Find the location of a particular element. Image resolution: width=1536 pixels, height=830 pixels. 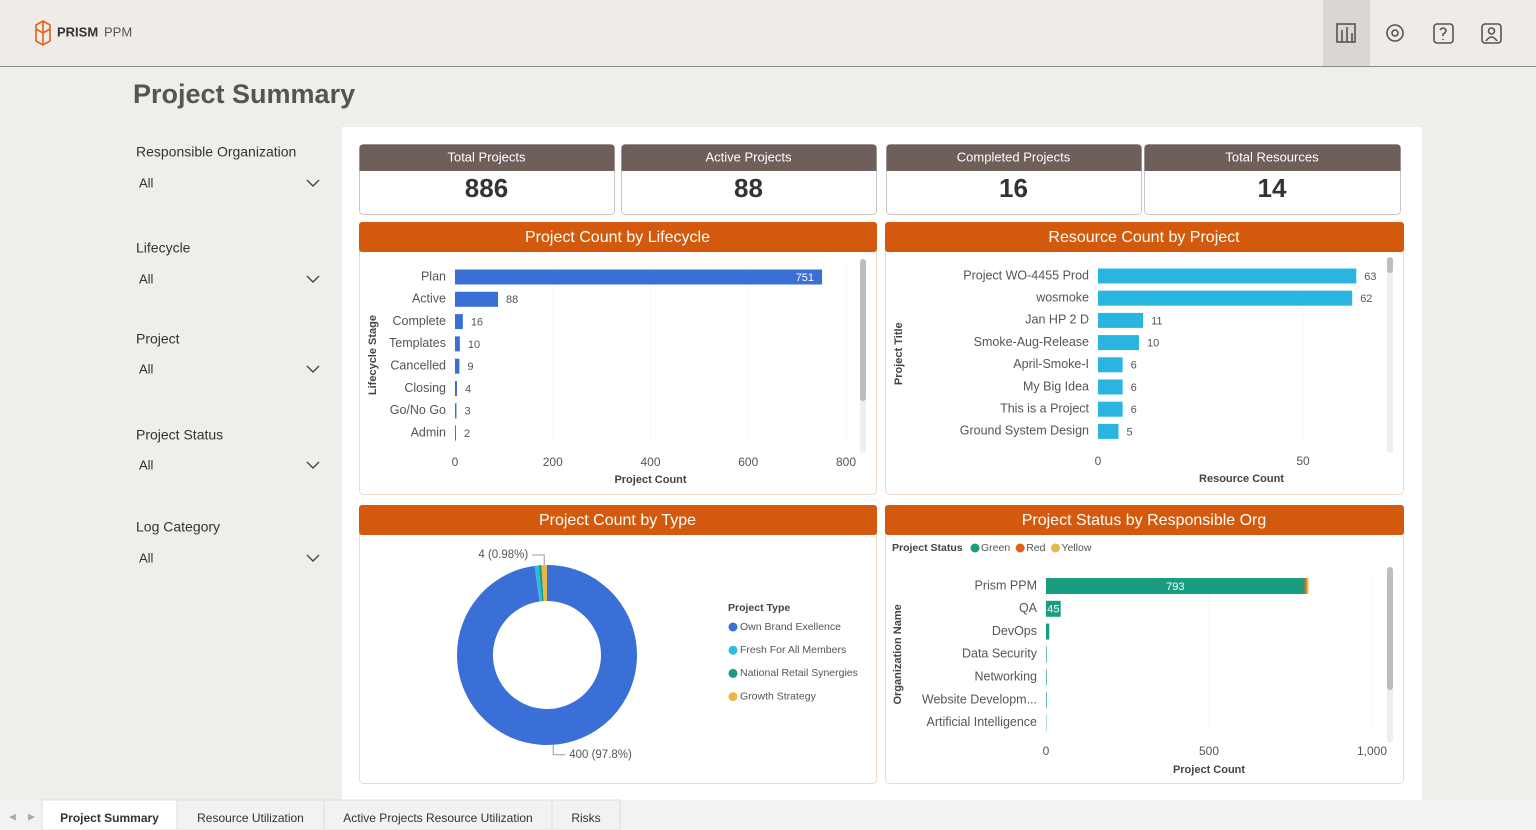

data-label: 793 is located at coordinates (1175, 587).